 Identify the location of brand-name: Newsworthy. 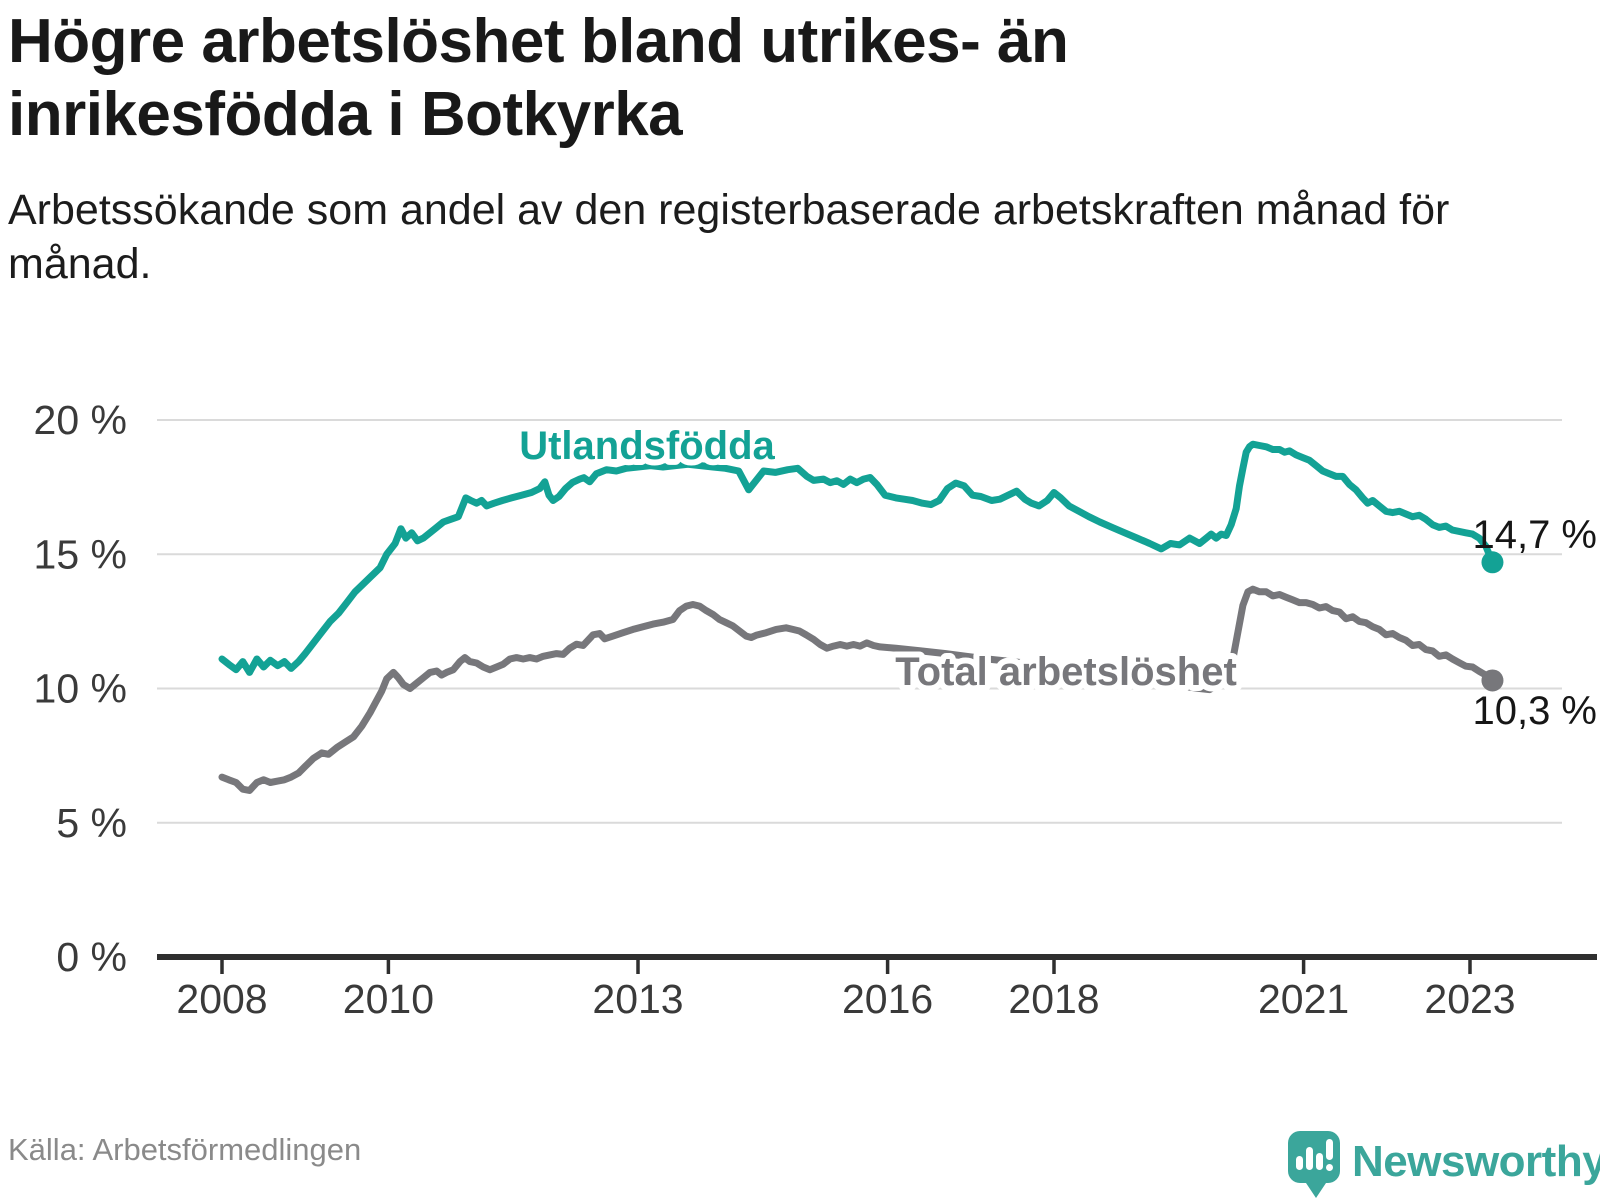
(1476, 1161).